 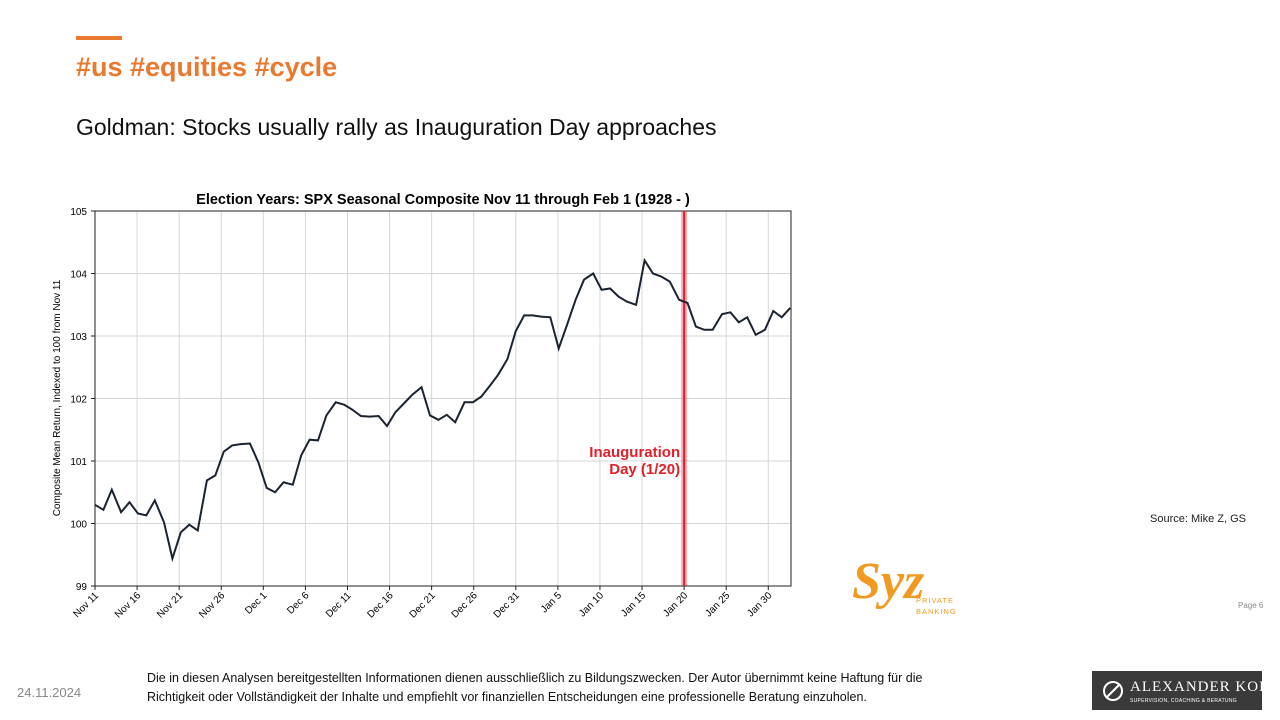 What do you see at coordinates (1183, 701) in the screenshot?
I see `brand-sub: SUPERVISION, COACHING & BERATUNG` at bounding box center [1183, 701].